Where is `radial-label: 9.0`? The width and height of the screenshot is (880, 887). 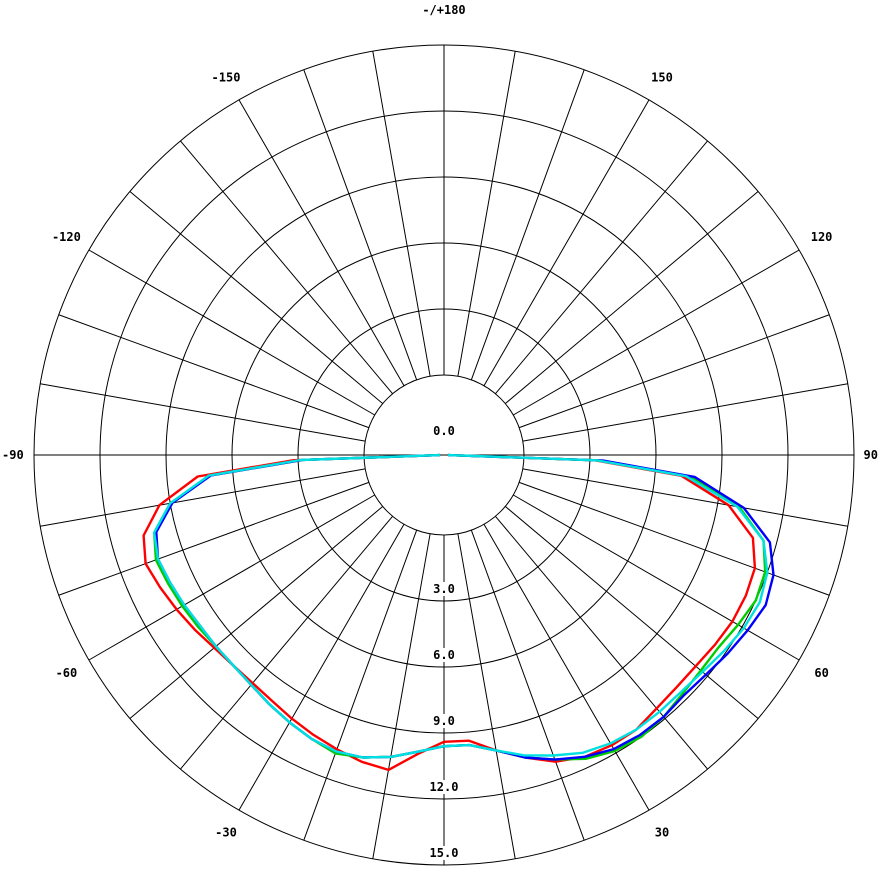
radial-label: 9.0 is located at coordinates (444, 721).